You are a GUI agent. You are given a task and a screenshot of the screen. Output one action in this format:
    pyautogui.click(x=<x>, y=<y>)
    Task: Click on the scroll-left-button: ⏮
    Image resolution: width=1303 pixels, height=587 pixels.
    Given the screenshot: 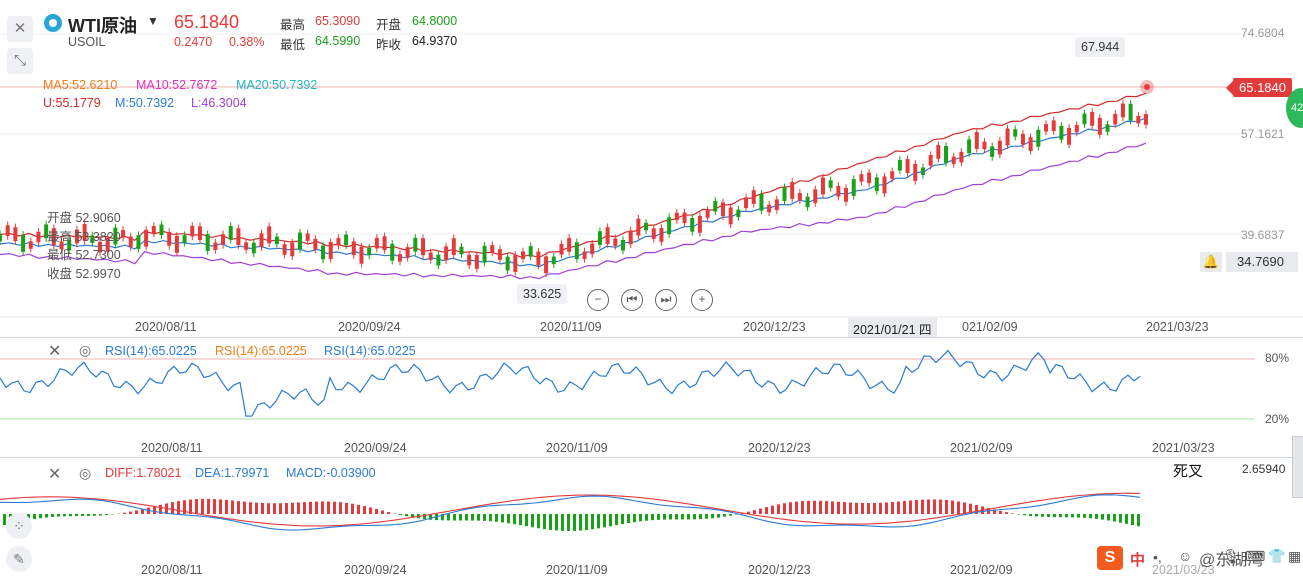 What is the action you would take?
    pyautogui.click(x=632, y=300)
    